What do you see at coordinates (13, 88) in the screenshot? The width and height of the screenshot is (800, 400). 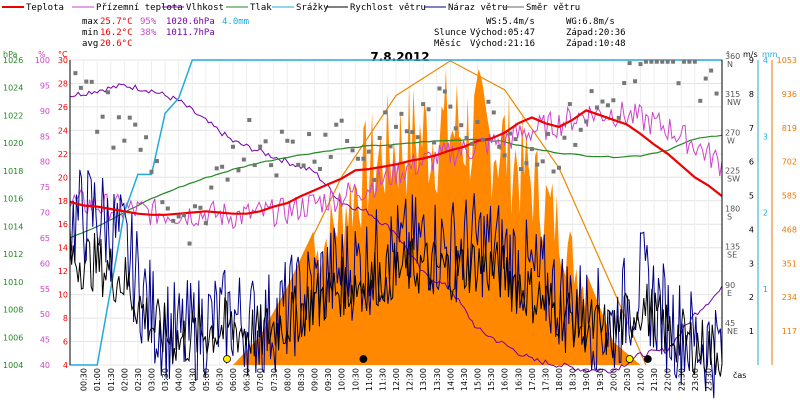 I see `tick-pressure: 1024` at bounding box center [13, 88].